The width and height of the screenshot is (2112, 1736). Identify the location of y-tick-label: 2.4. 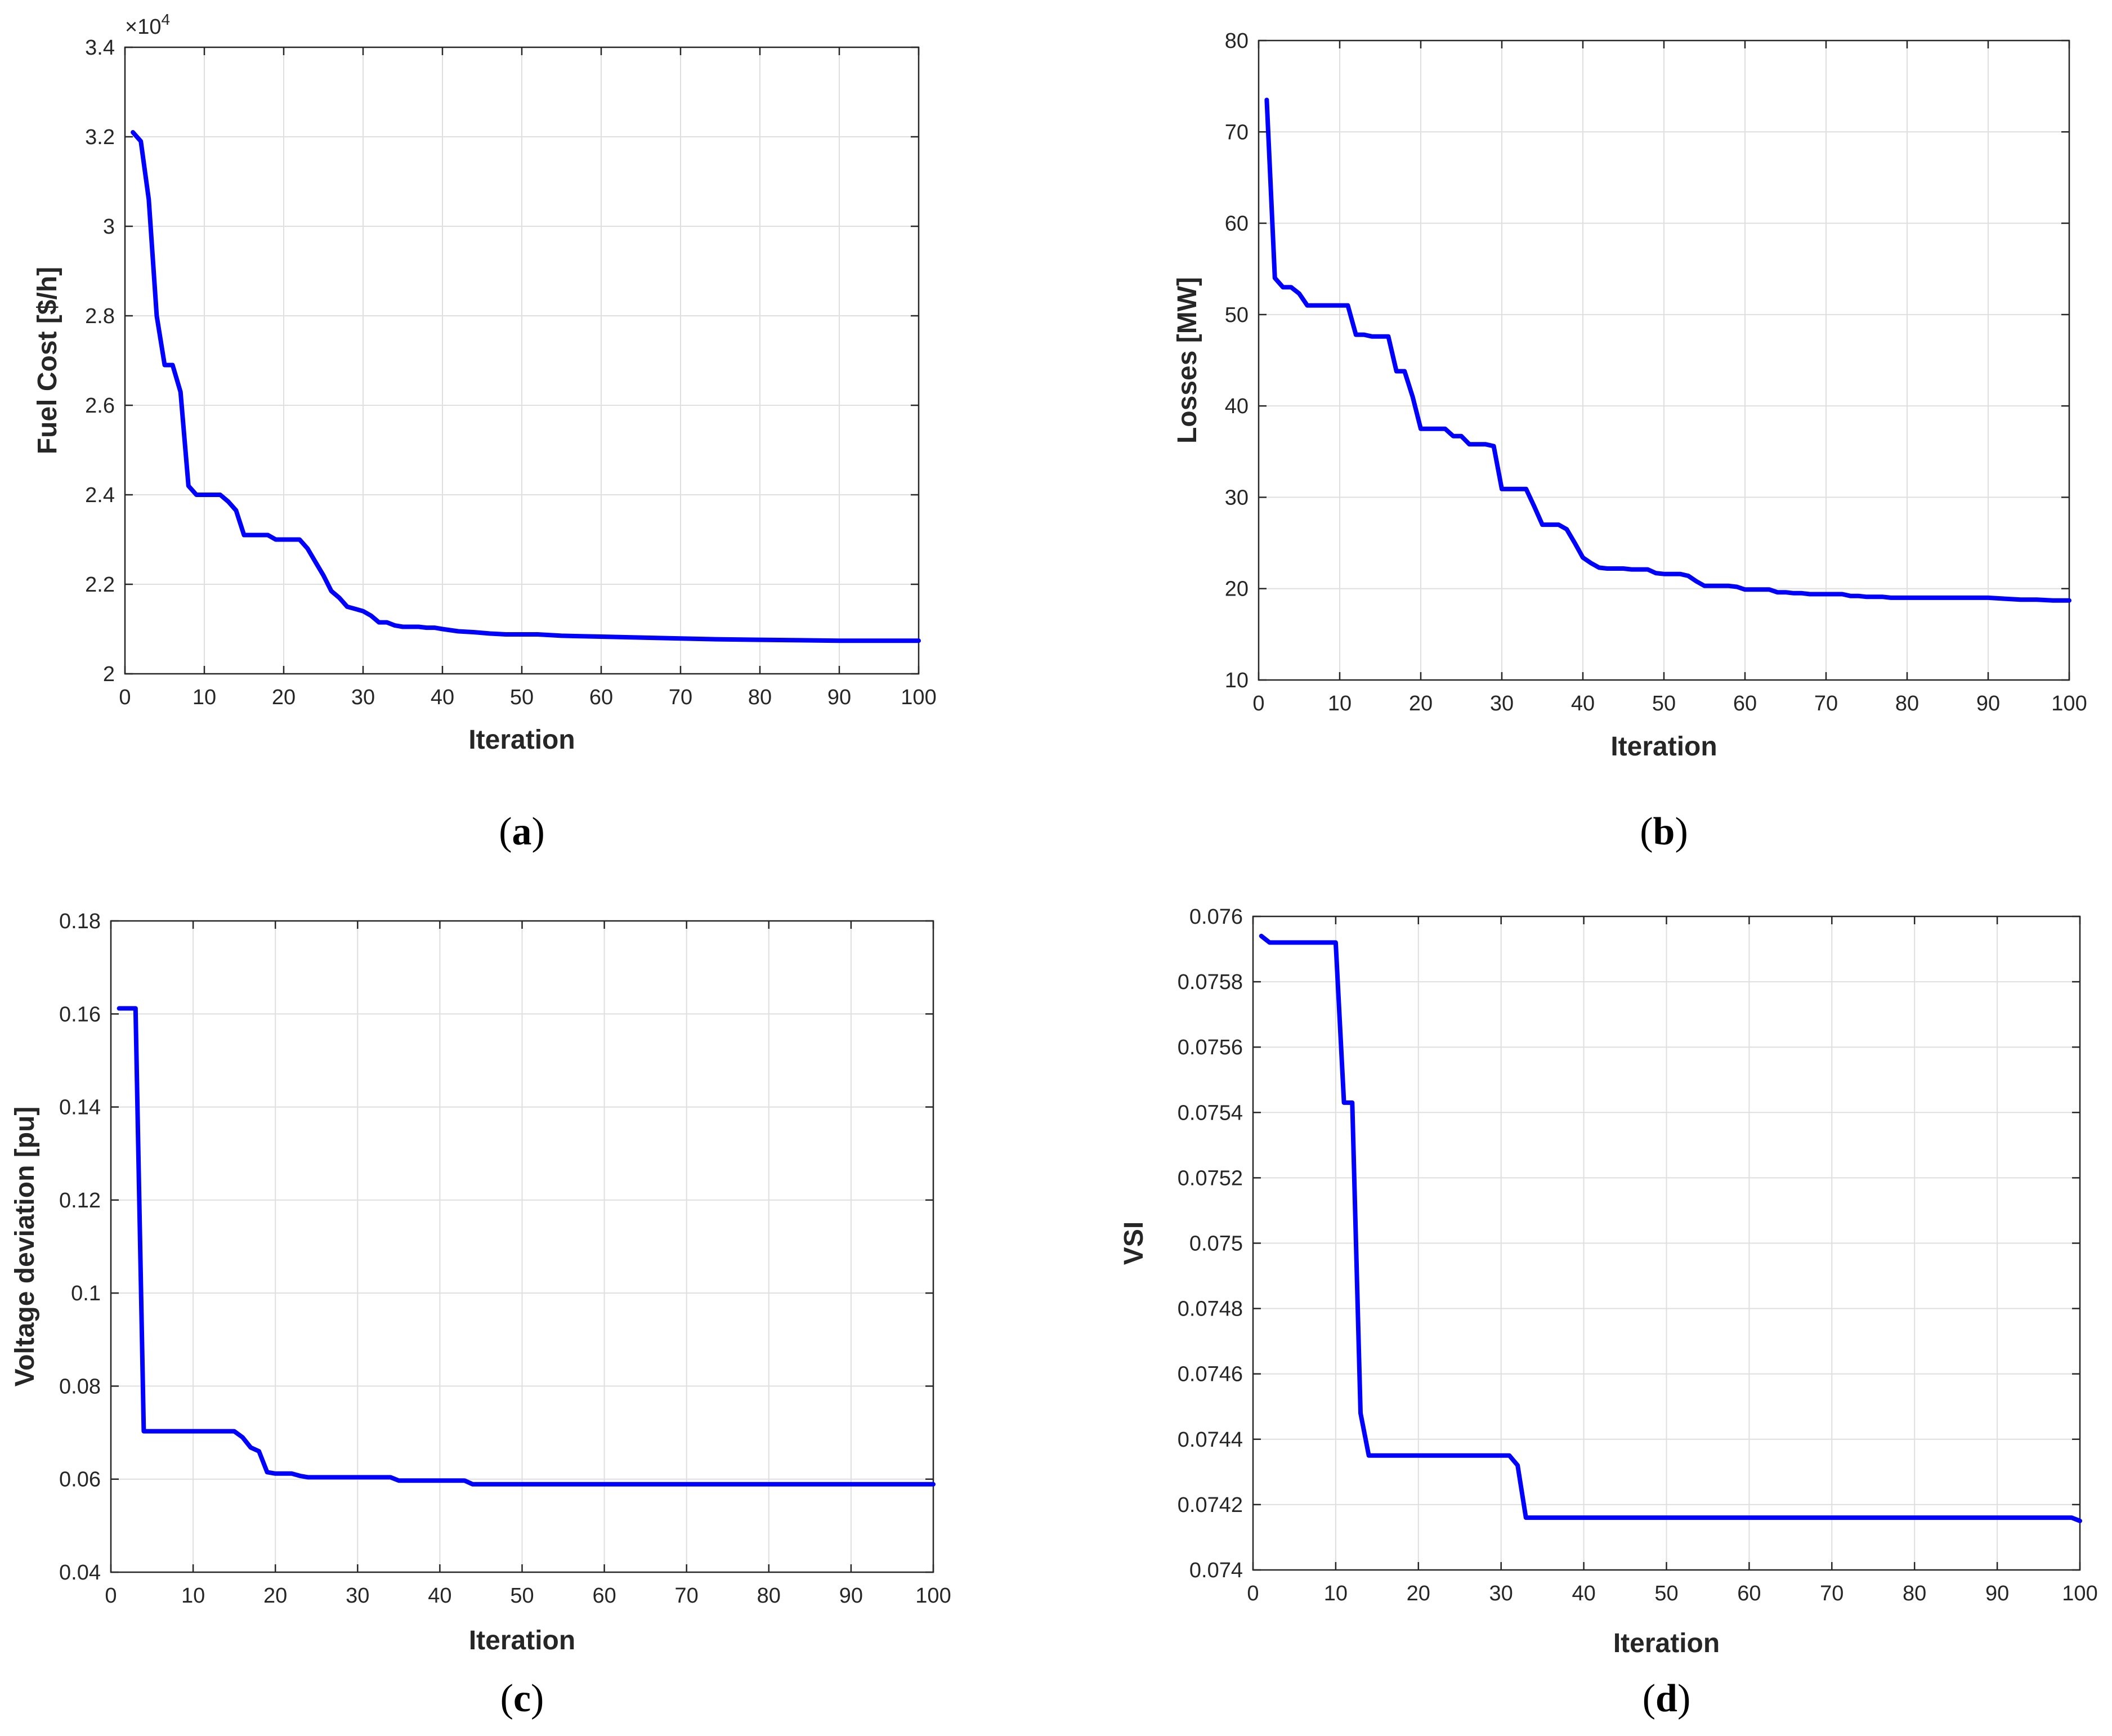
(100, 495).